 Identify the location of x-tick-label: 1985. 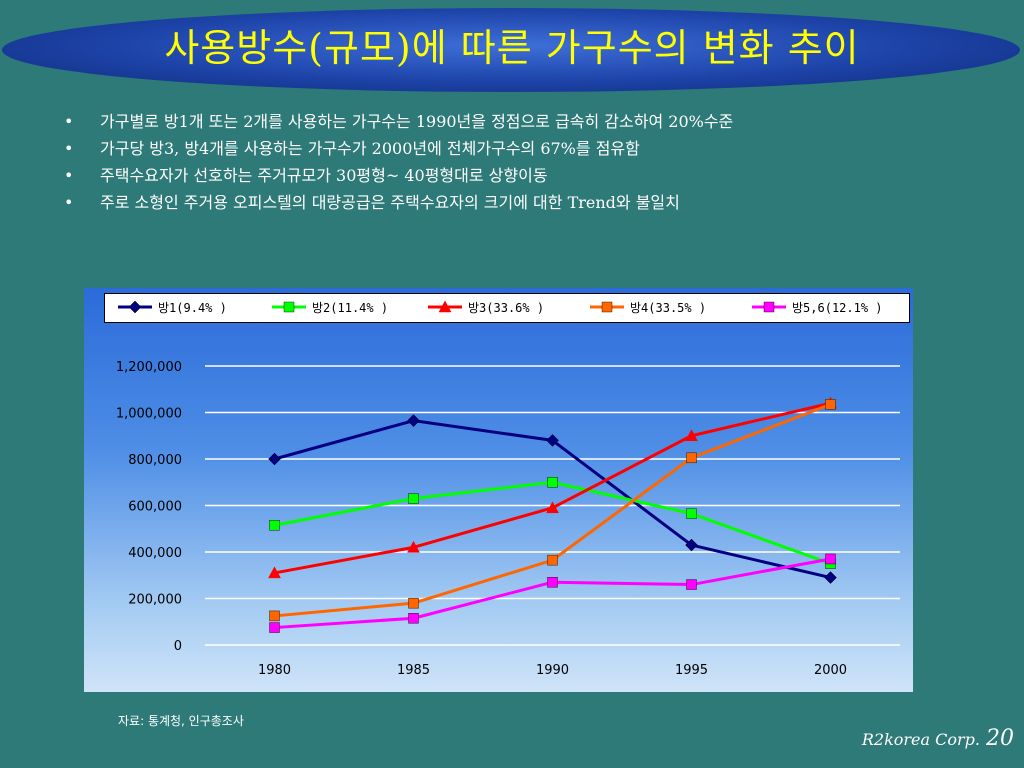
(413, 670).